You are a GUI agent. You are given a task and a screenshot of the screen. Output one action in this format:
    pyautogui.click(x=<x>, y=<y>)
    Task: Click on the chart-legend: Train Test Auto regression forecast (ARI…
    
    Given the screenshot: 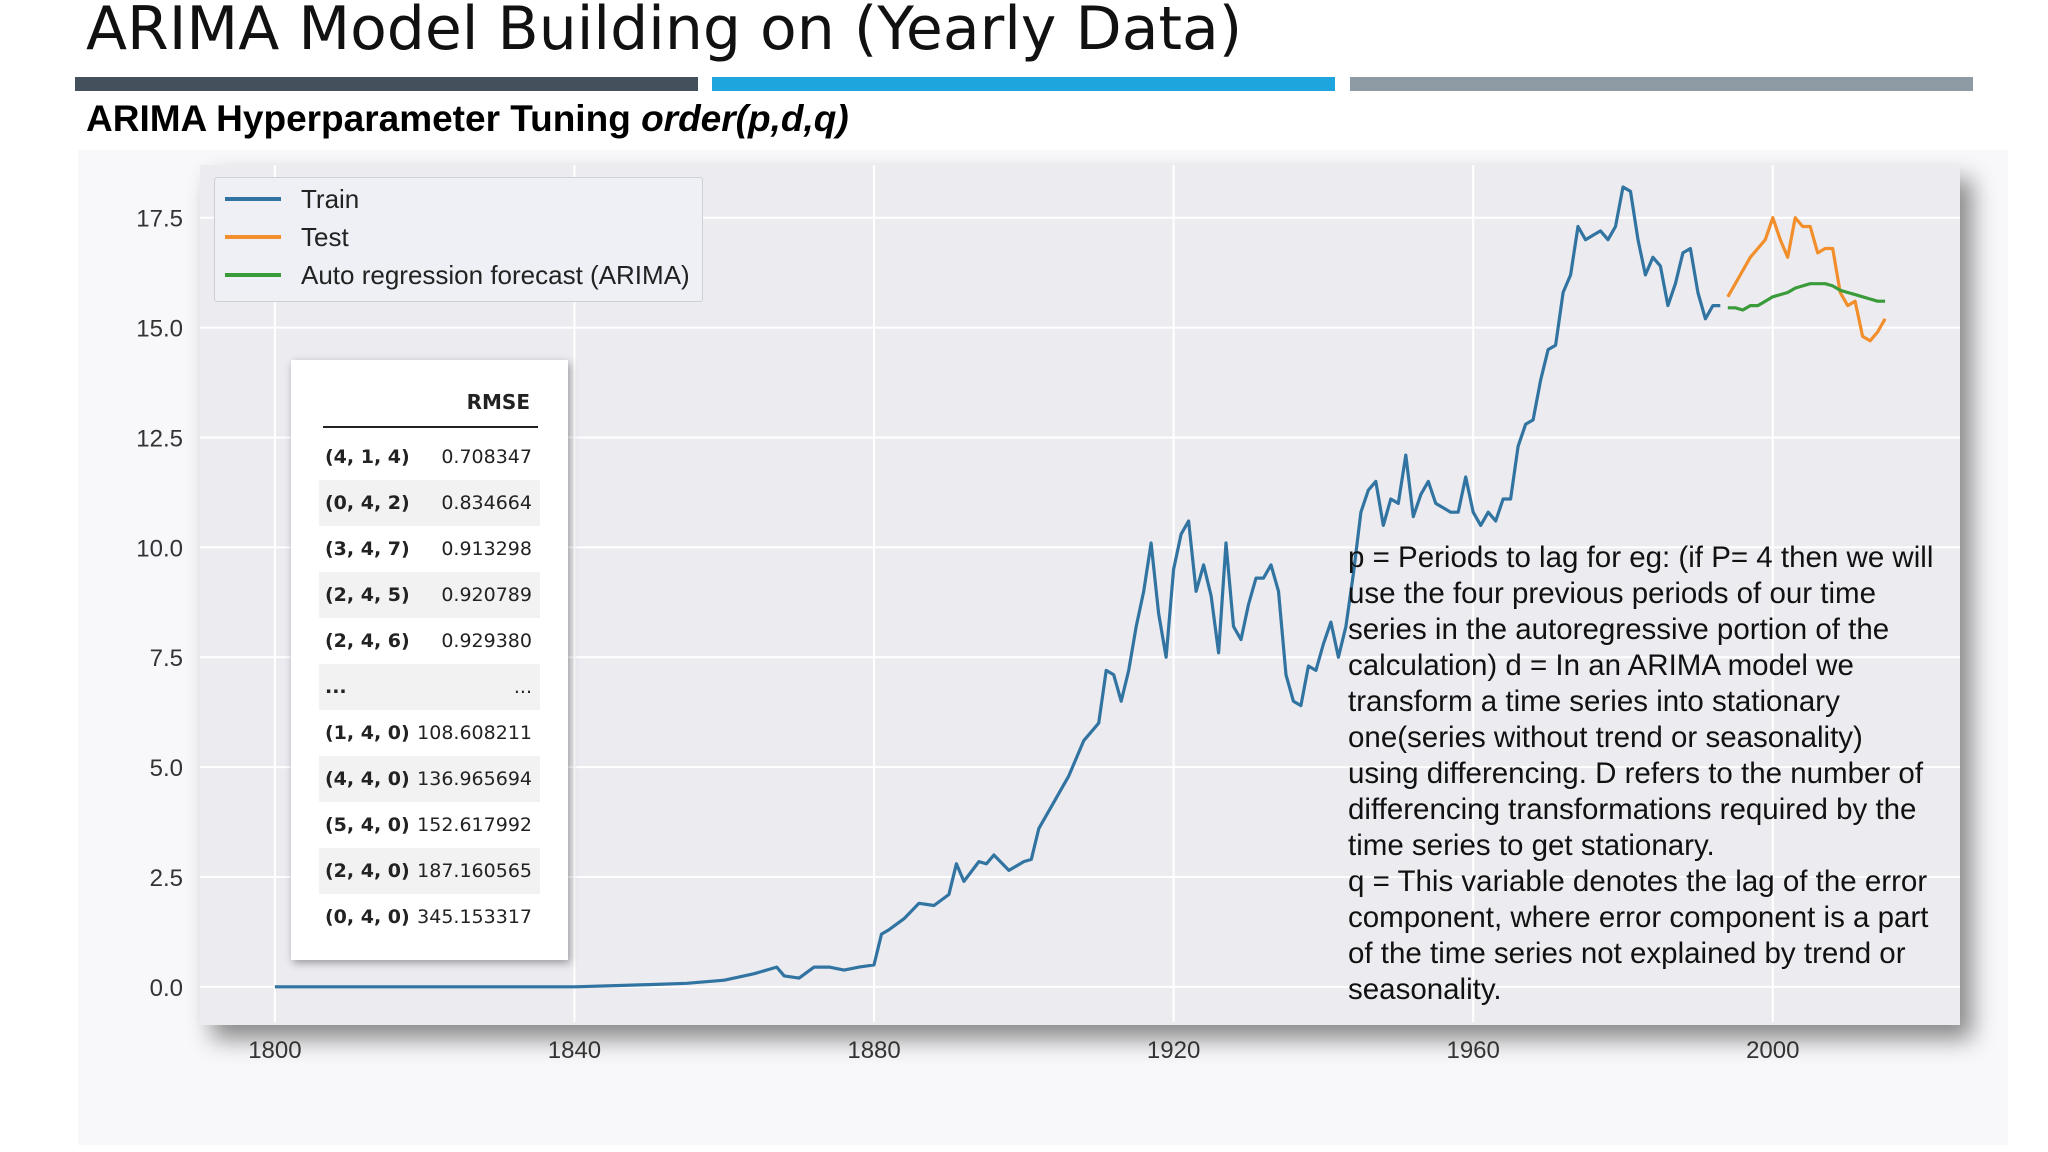 What is the action you would take?
    pyautogui.click(x=458, y=239)
    